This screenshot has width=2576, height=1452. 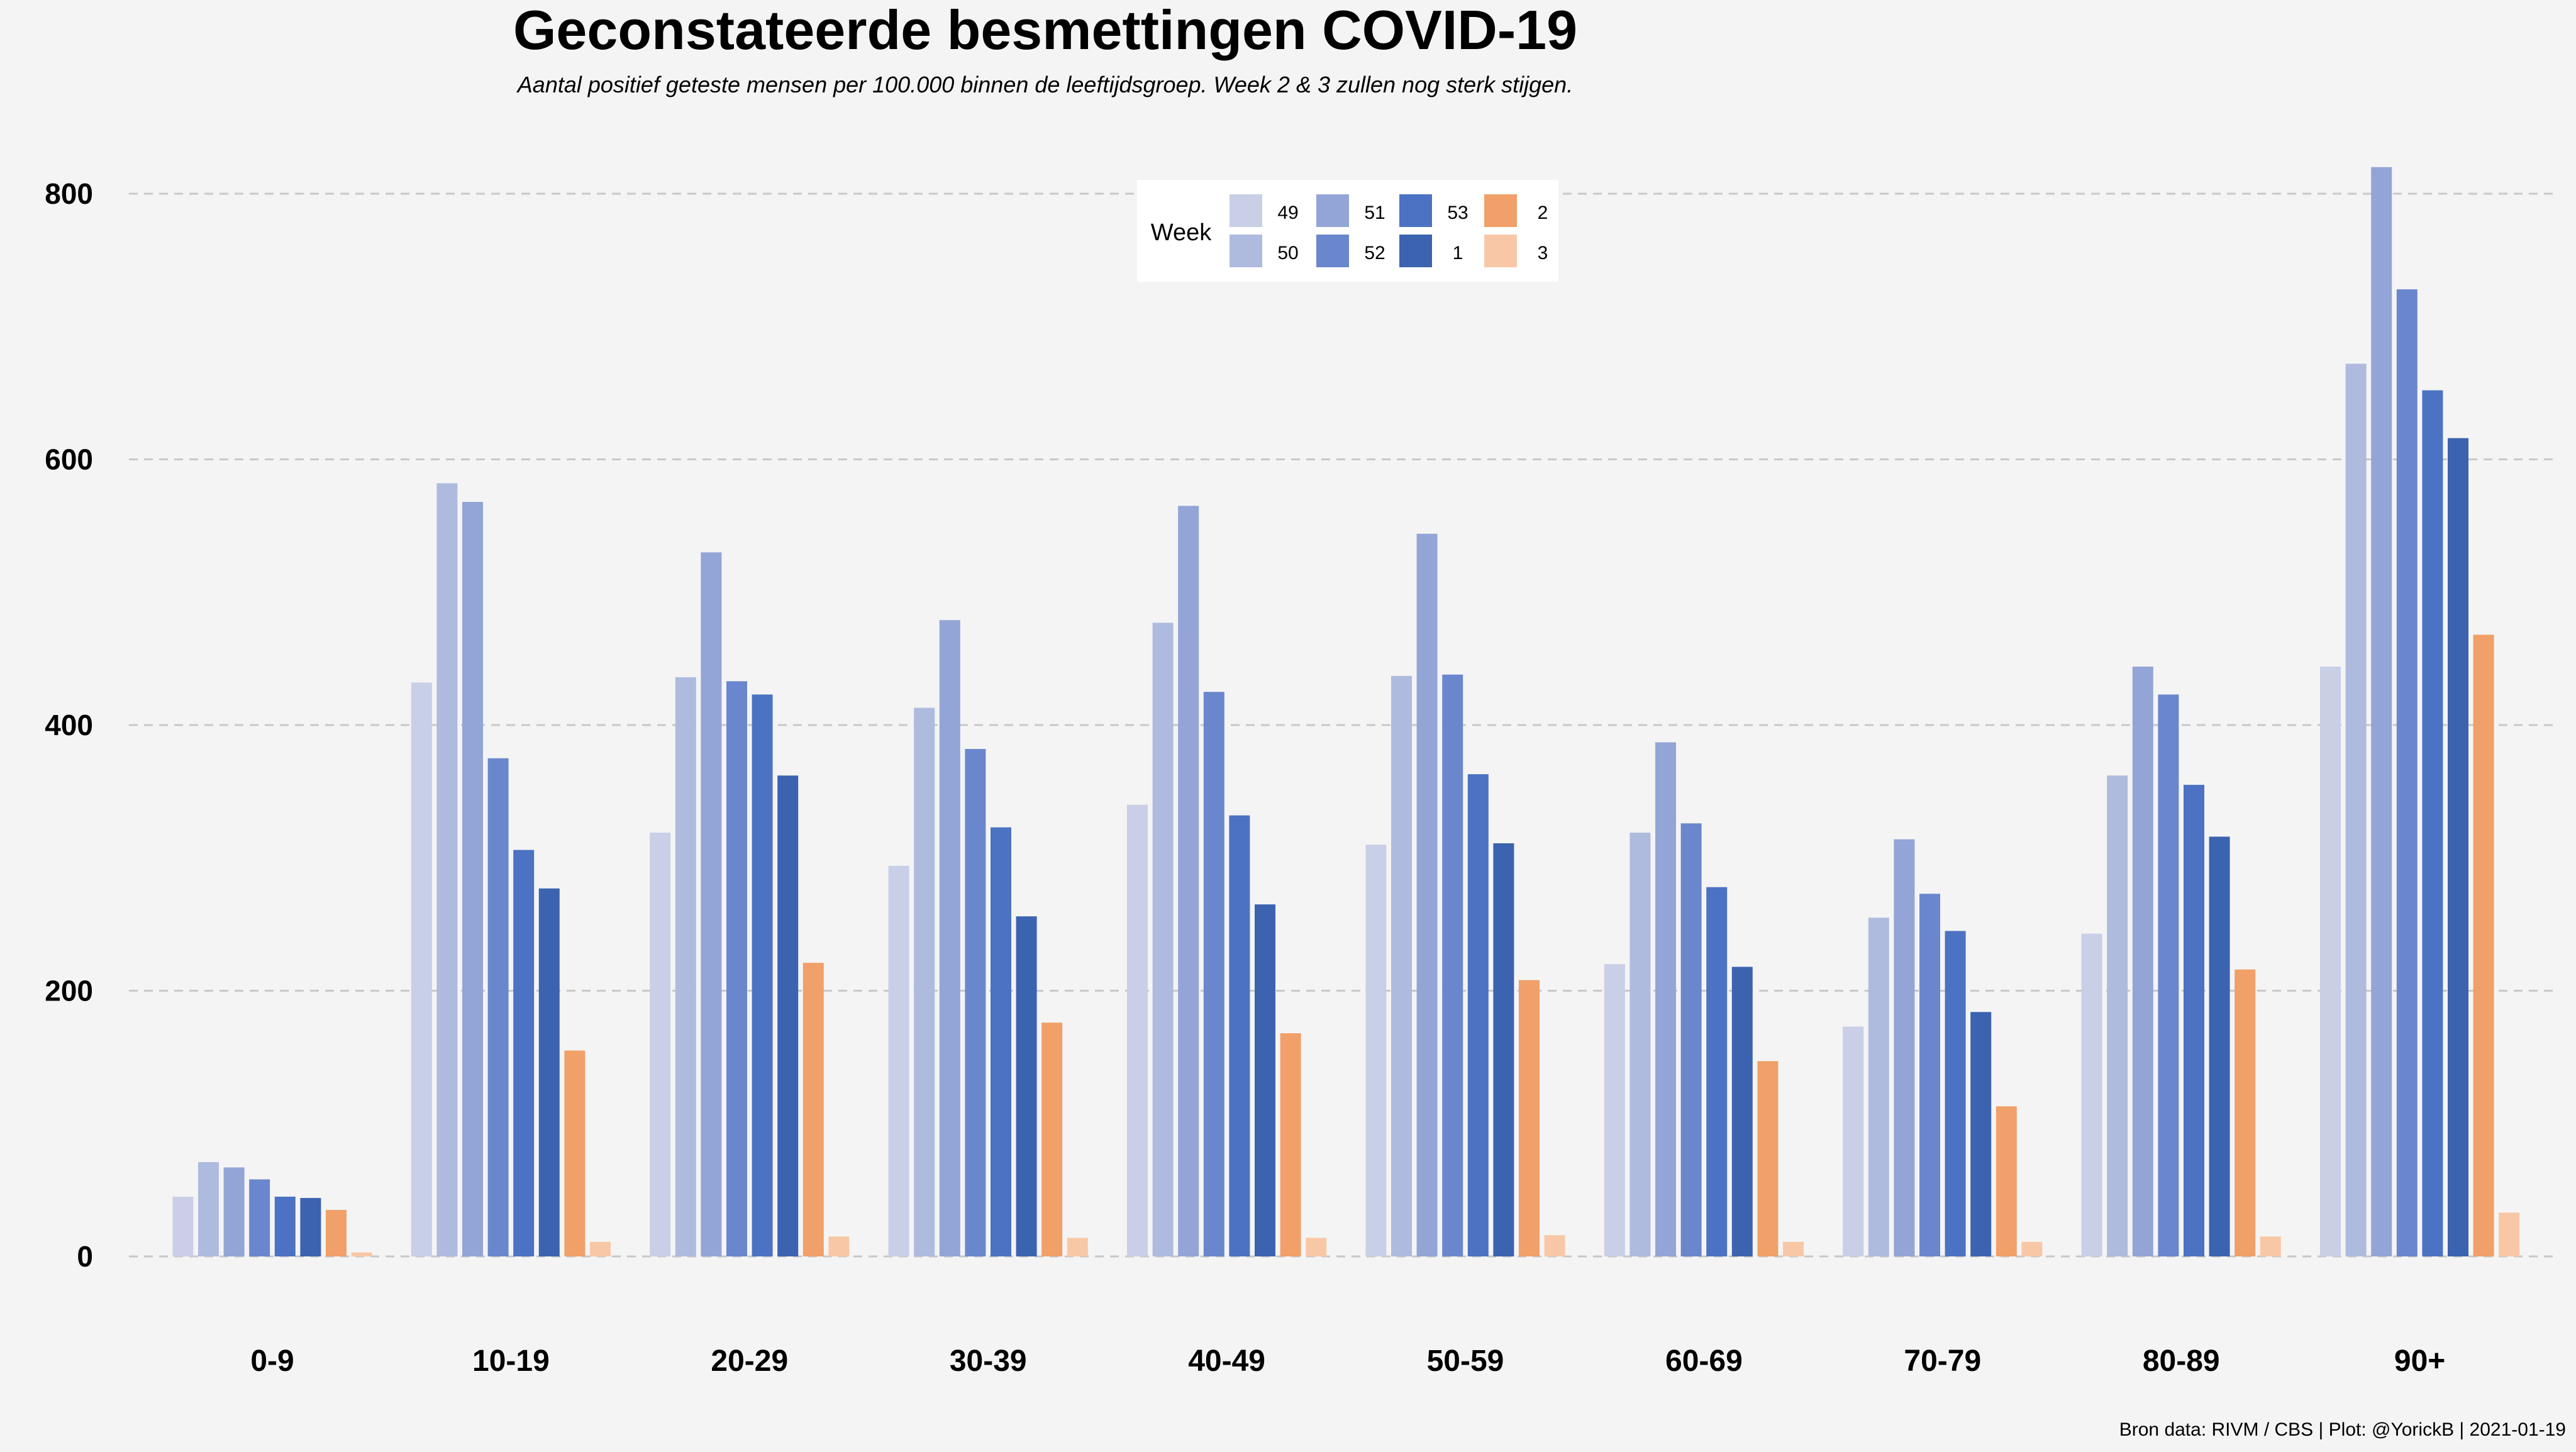 What do you see at coordinates (1287, 253) in the screenshot?
I see `legend-label-week-50: 50` at bounding box center [1287, 253].